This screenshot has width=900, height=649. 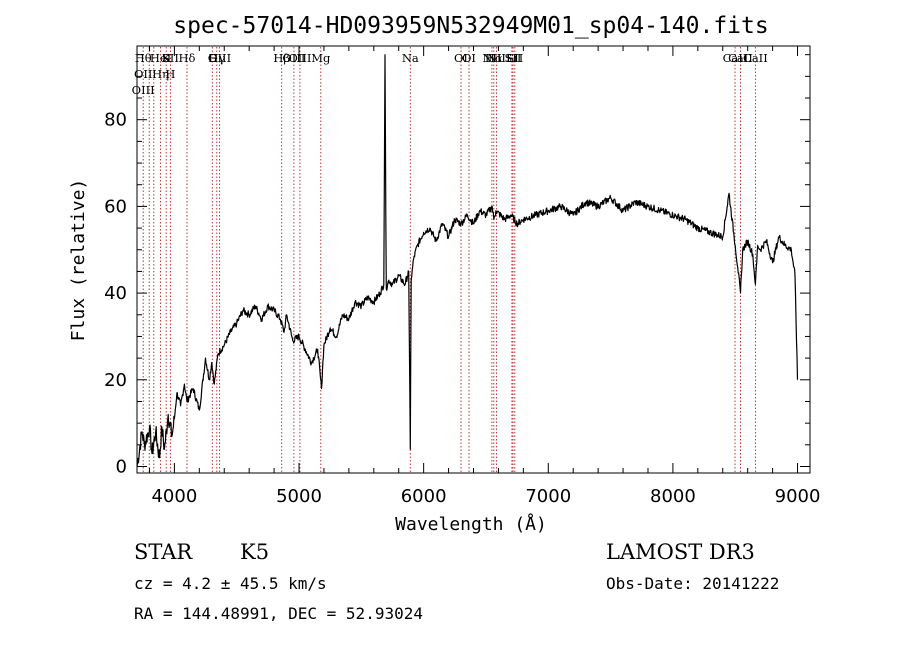 I want to click on line-label-4-0: K, so click(x=166, y=58).